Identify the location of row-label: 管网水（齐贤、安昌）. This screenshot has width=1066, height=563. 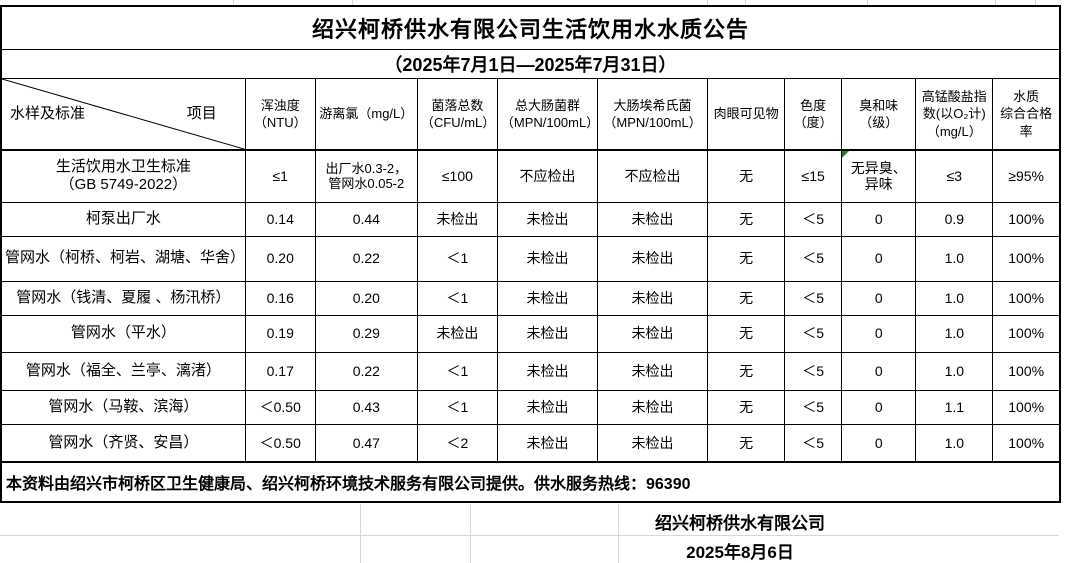
(123, 443).